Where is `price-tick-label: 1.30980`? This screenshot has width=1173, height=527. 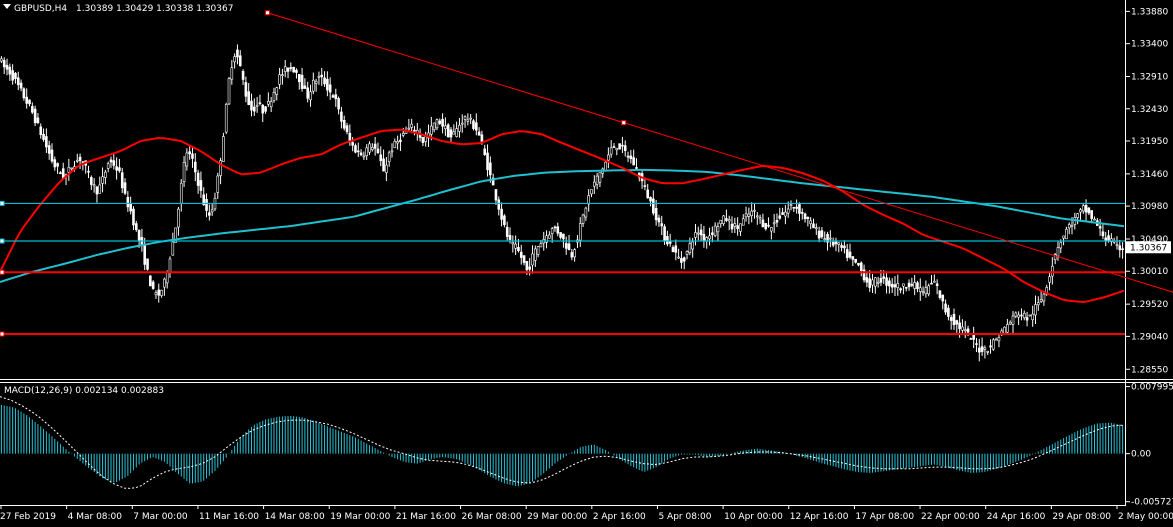 price-tick-label: 1.30980 is located at coordinates (1149, 207).